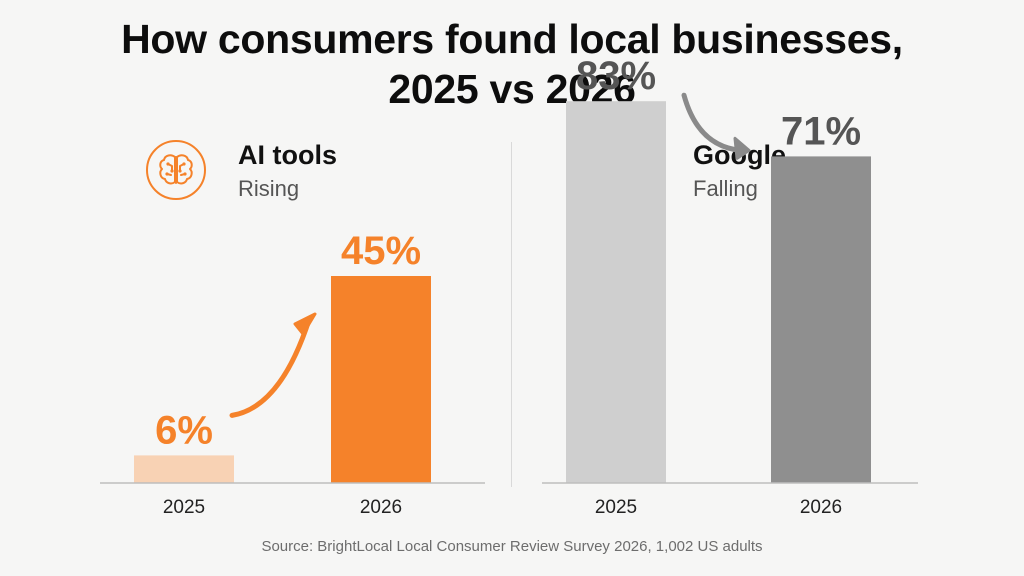 This screenshot has width=1024, height=576. Describe the element at coordinates (269, 188) in the screenshot. I see `ai-tools-subtitle: Rising` at that location.